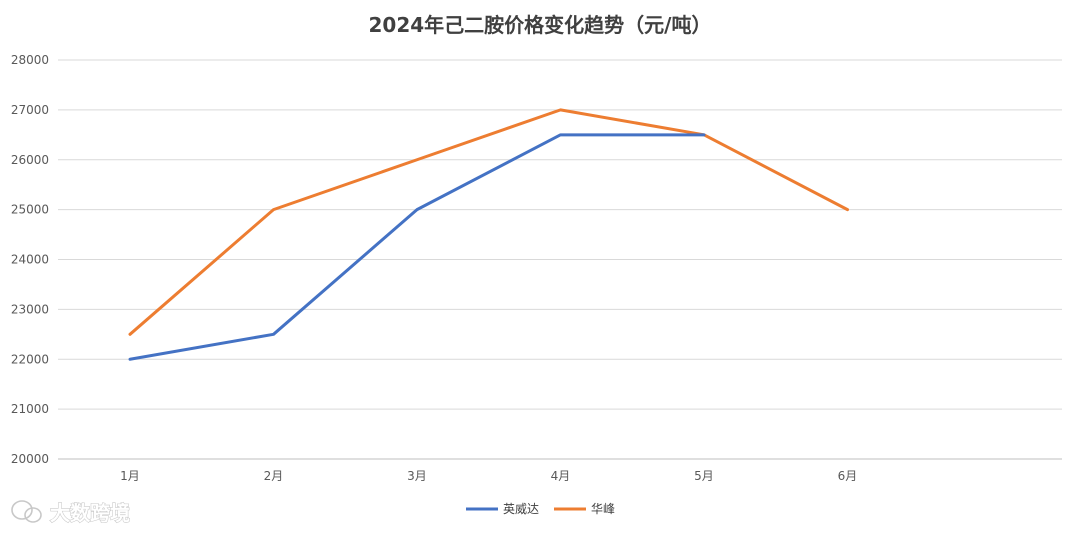 This screenshot has width=1080, height=533. What do you see at coordinates (848, 476) in the screenshot?
I see `x-tick-label: 6月` at bounding box center [848, 476].